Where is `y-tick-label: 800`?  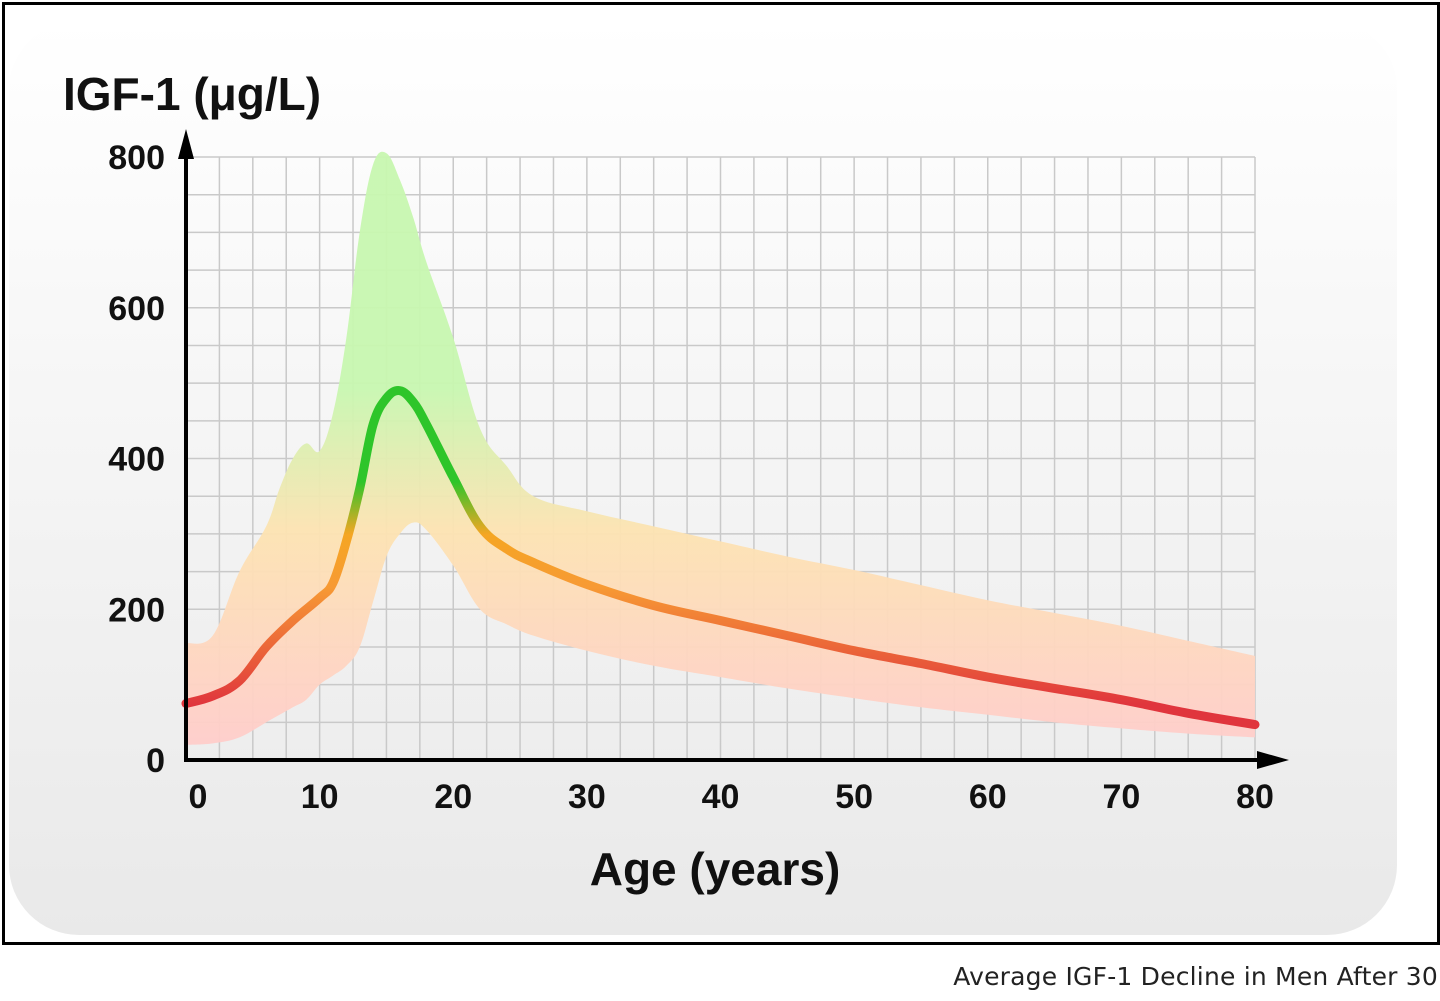 y-tick-label: 800 is located at coordinates (136, 158).